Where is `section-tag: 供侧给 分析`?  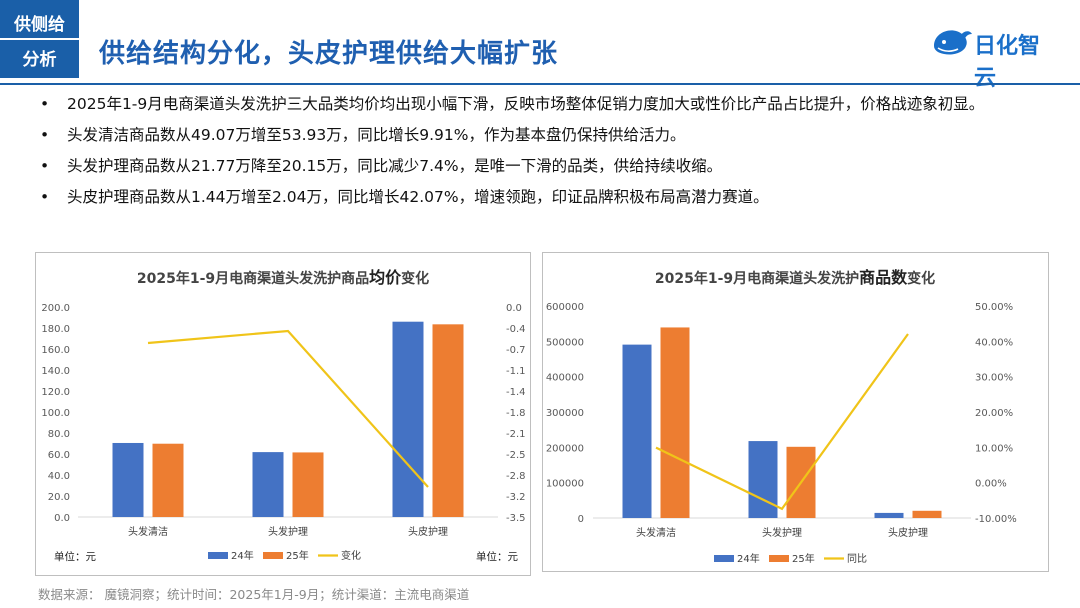 section-tag: 供侧给 分析 is located at coordinates (39, 39).